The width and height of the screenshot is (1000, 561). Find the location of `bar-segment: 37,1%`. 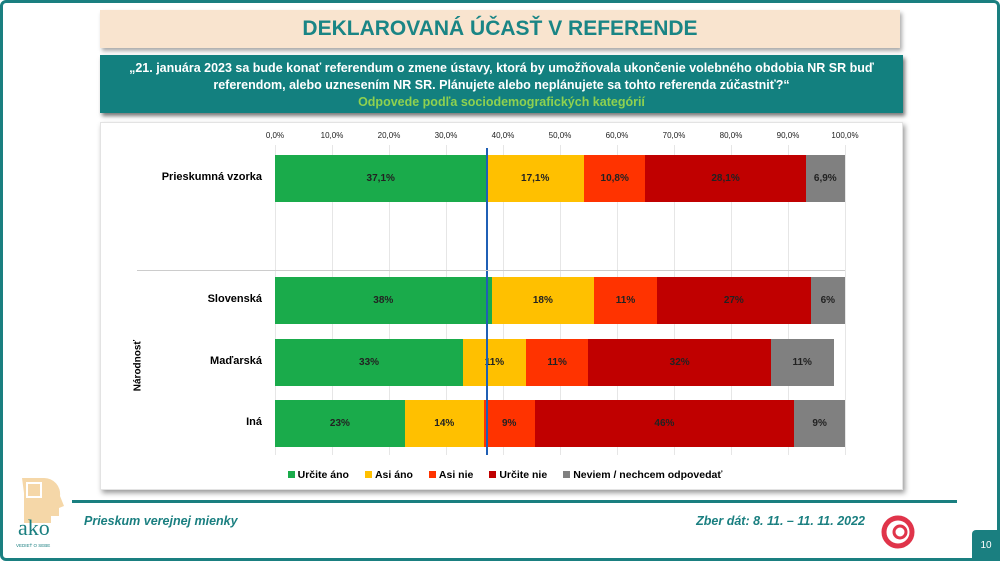

bar-segment: 37,1% is located at coordinates (381, 178).